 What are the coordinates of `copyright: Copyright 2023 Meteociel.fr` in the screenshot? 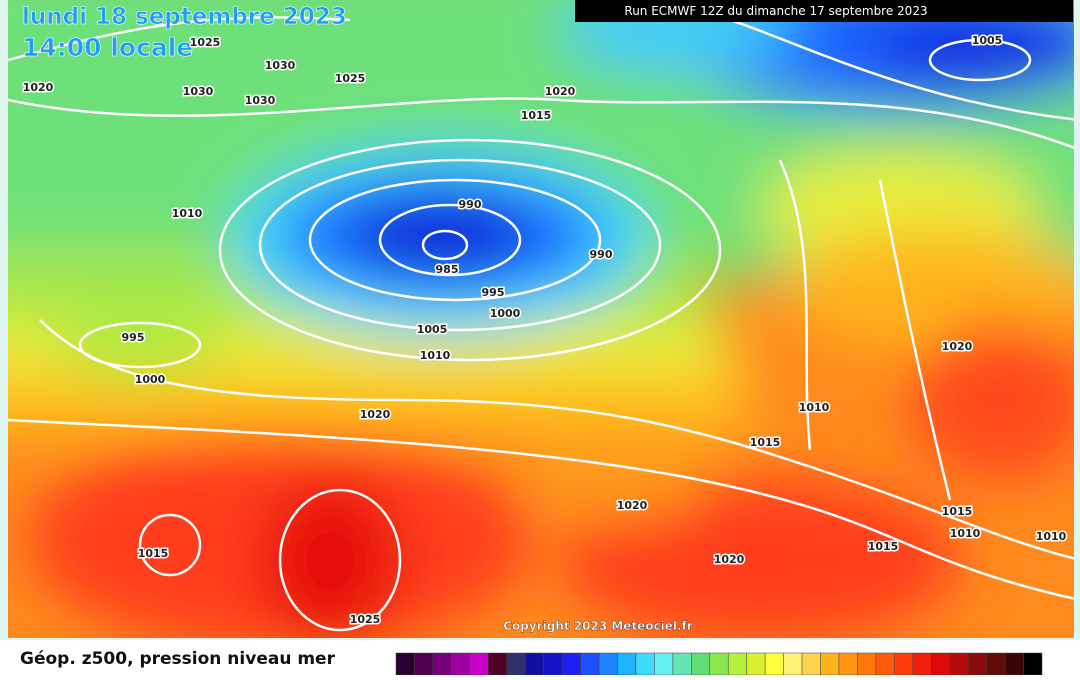 It's located at (598, 626).